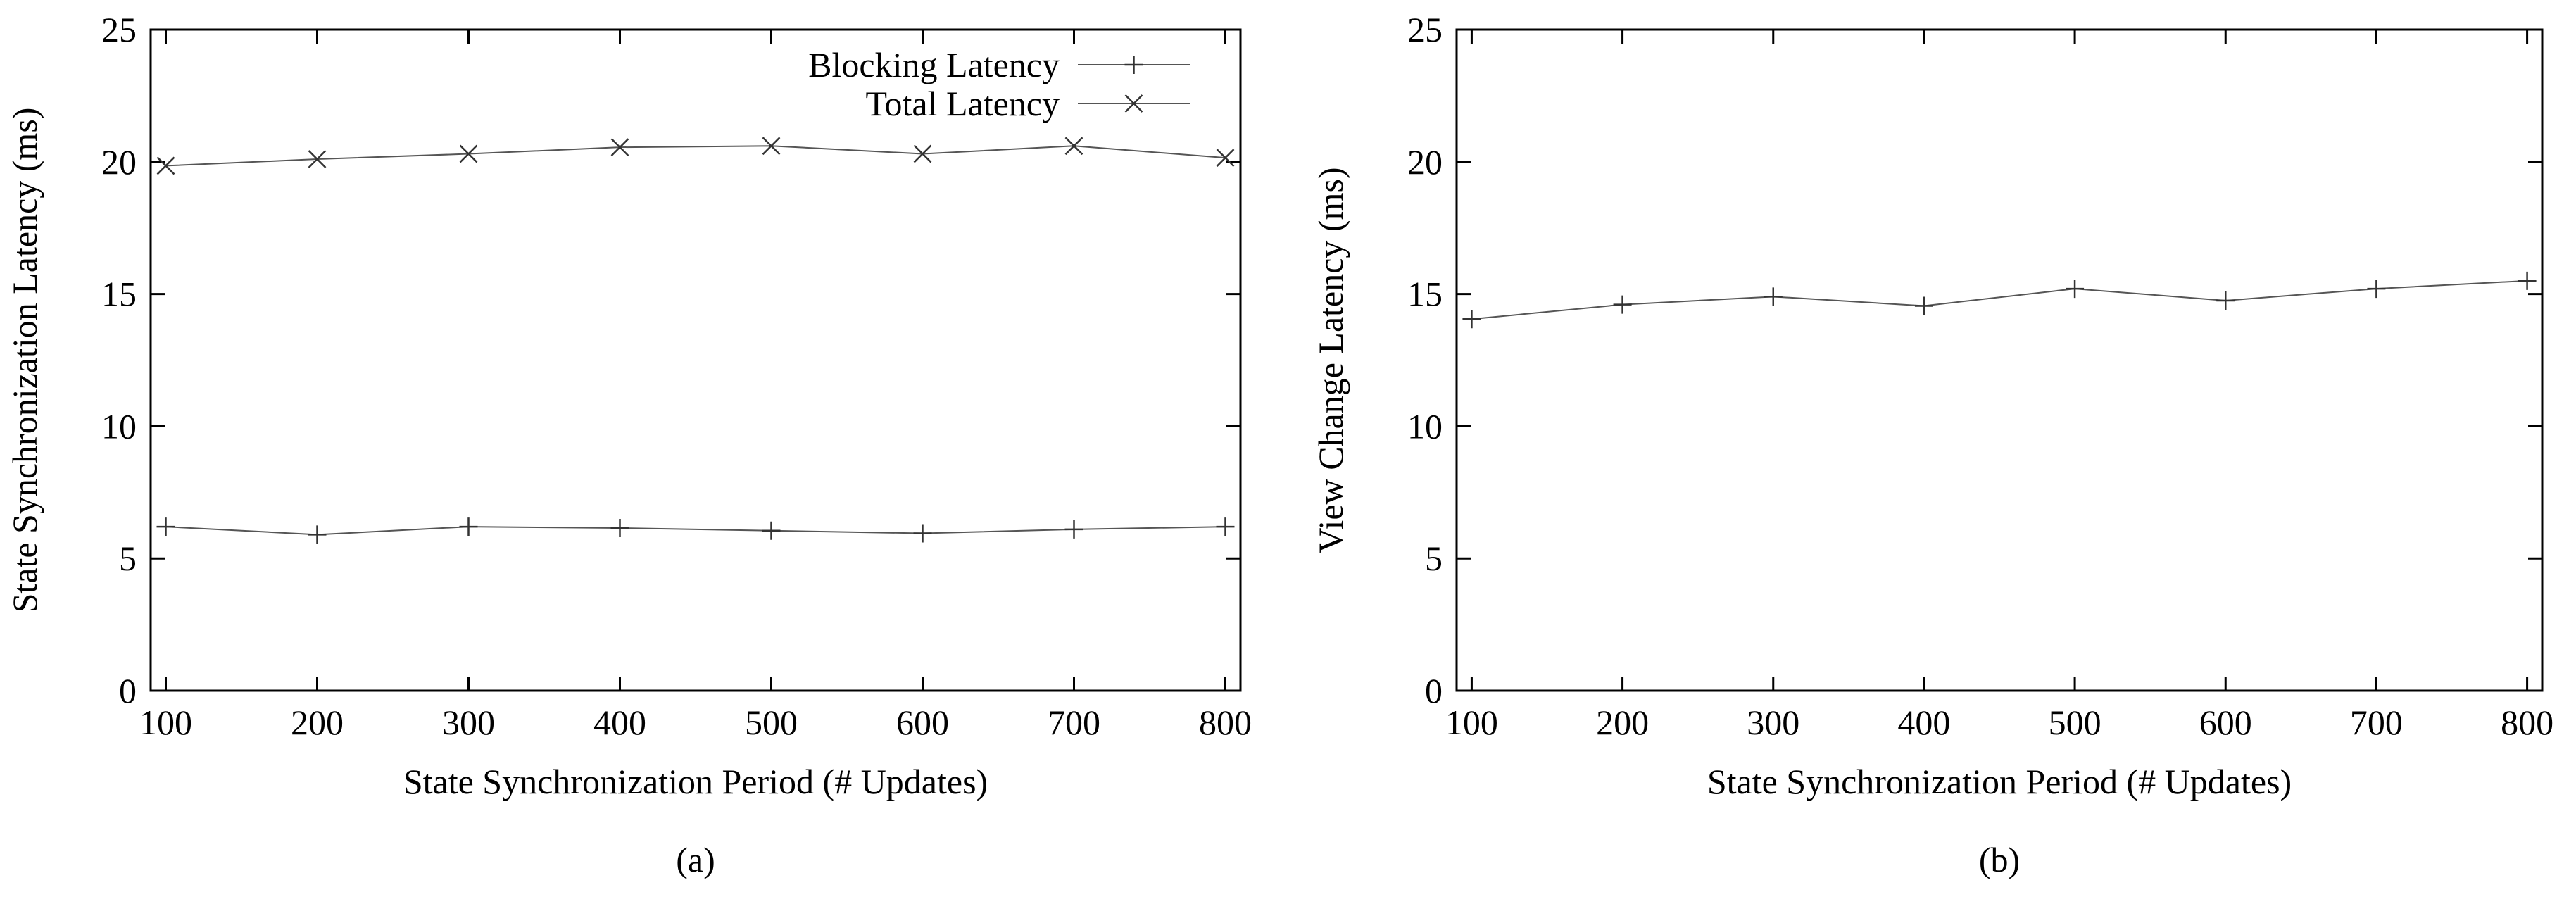 This screenshot has width=2576, height=904. Describe the element at coordinates (25, 361) in the screenshot. I see `y-axis-title: State Synchronization Latency (ms)` at that location.